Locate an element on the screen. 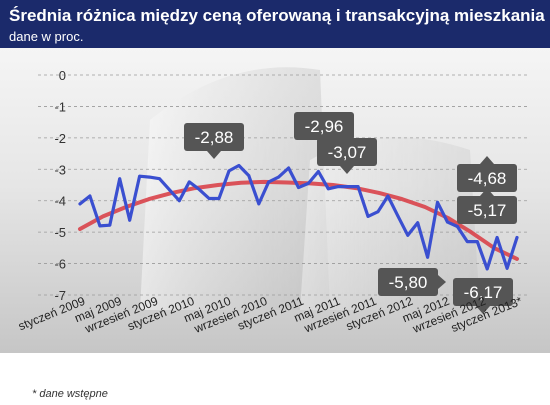 Image resolution: width=550 pixels, height=405 pixels. y-tick-label: -6 is located at coordinates (60, 264).